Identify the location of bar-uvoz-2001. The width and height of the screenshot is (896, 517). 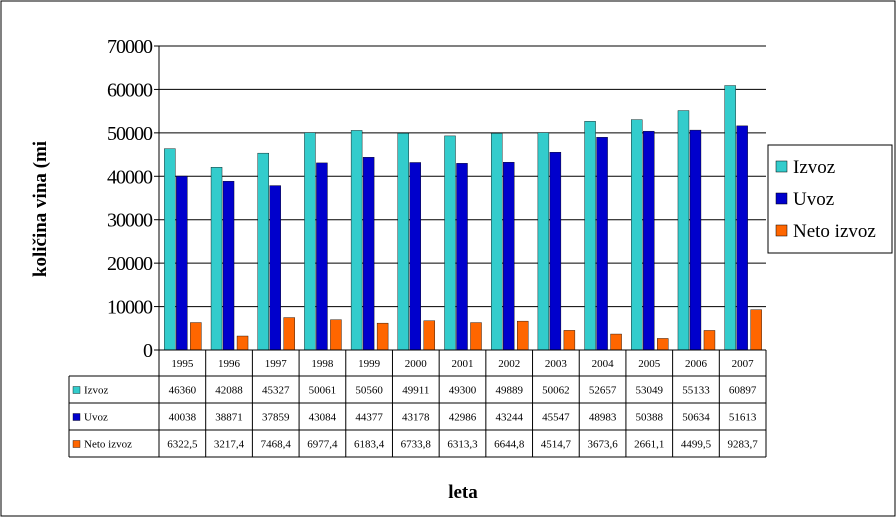
(462, 257).